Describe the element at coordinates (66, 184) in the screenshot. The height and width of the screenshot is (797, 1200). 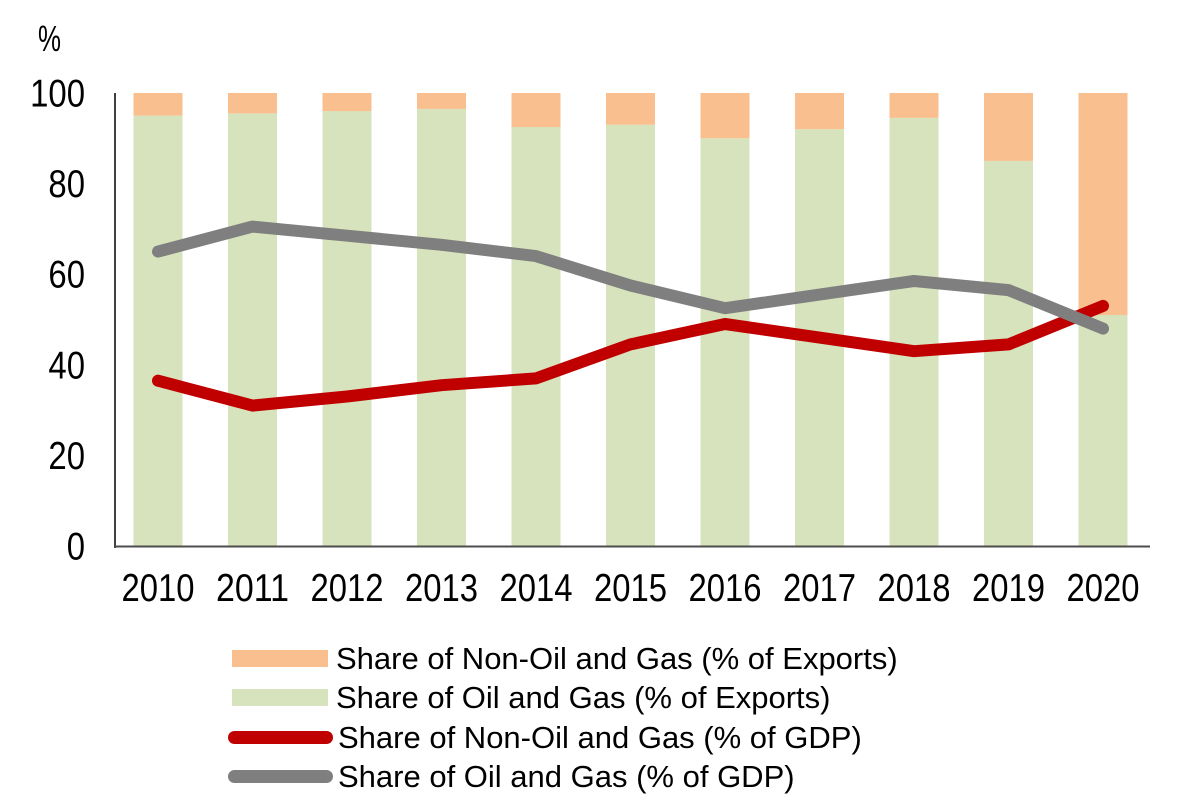
I see `y-tick-label-80: 80` at that location.